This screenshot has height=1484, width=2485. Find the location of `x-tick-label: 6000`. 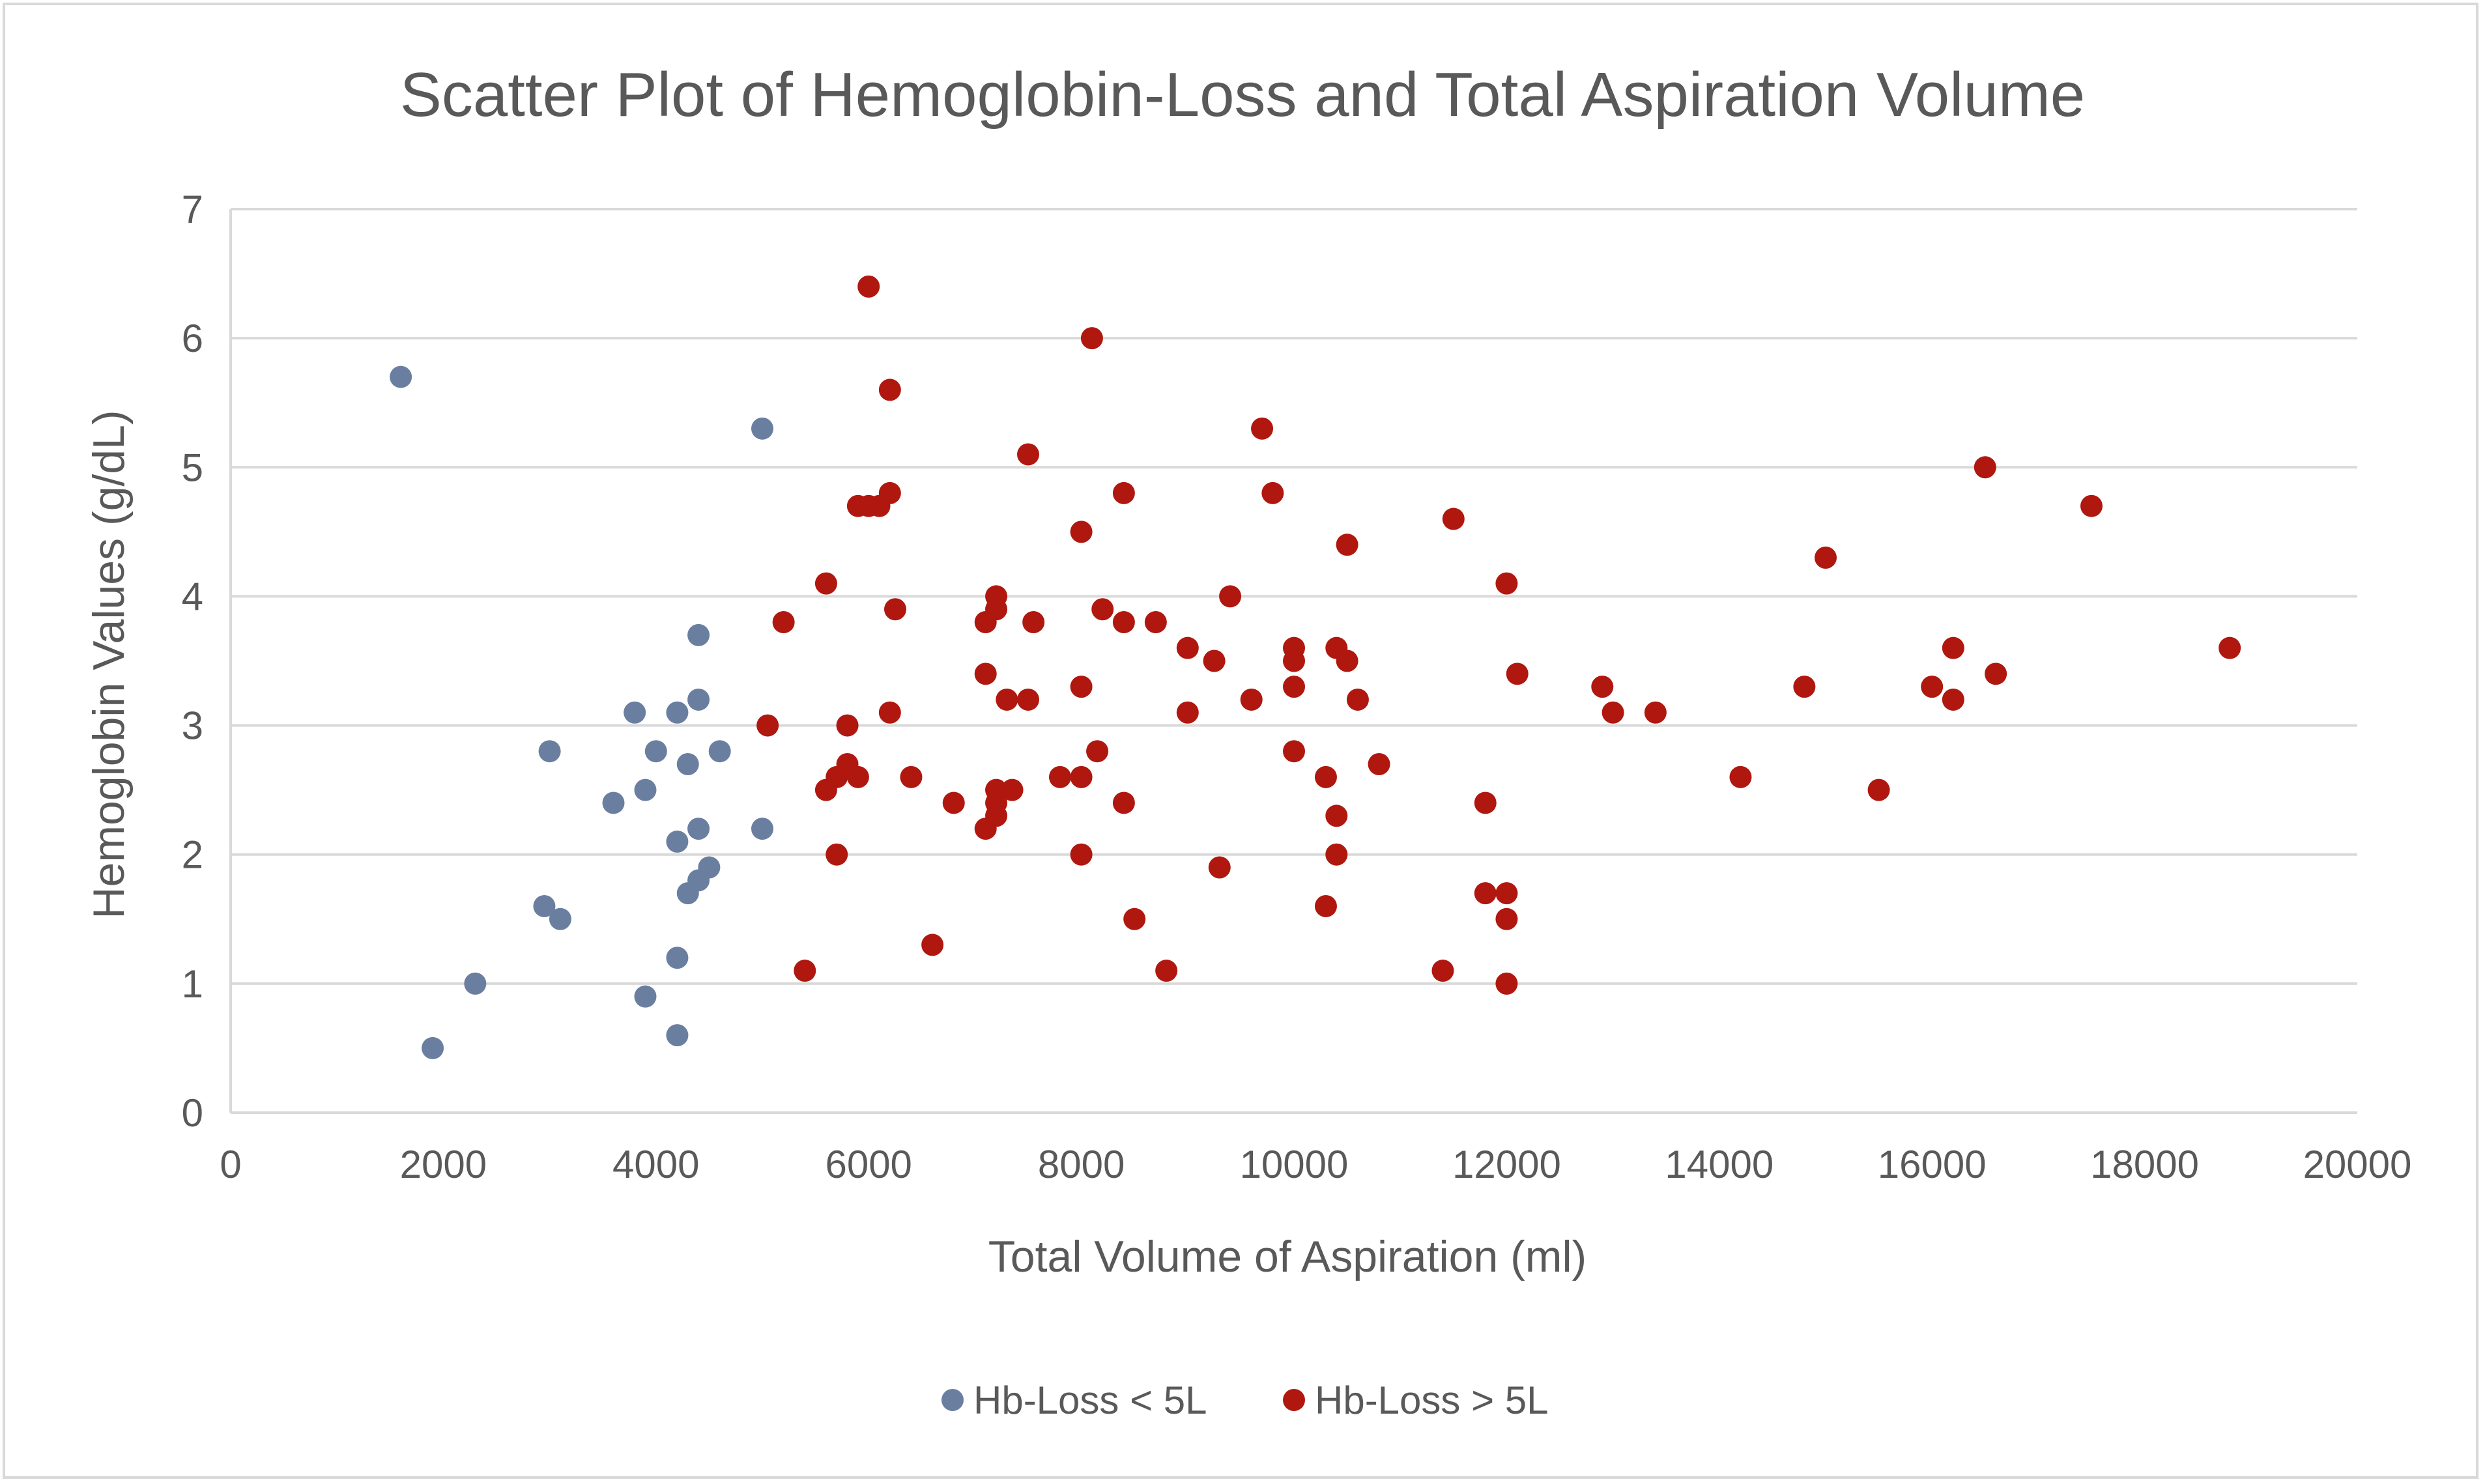

x-tick-label: 6000 is located at coordinates (868, 1165).